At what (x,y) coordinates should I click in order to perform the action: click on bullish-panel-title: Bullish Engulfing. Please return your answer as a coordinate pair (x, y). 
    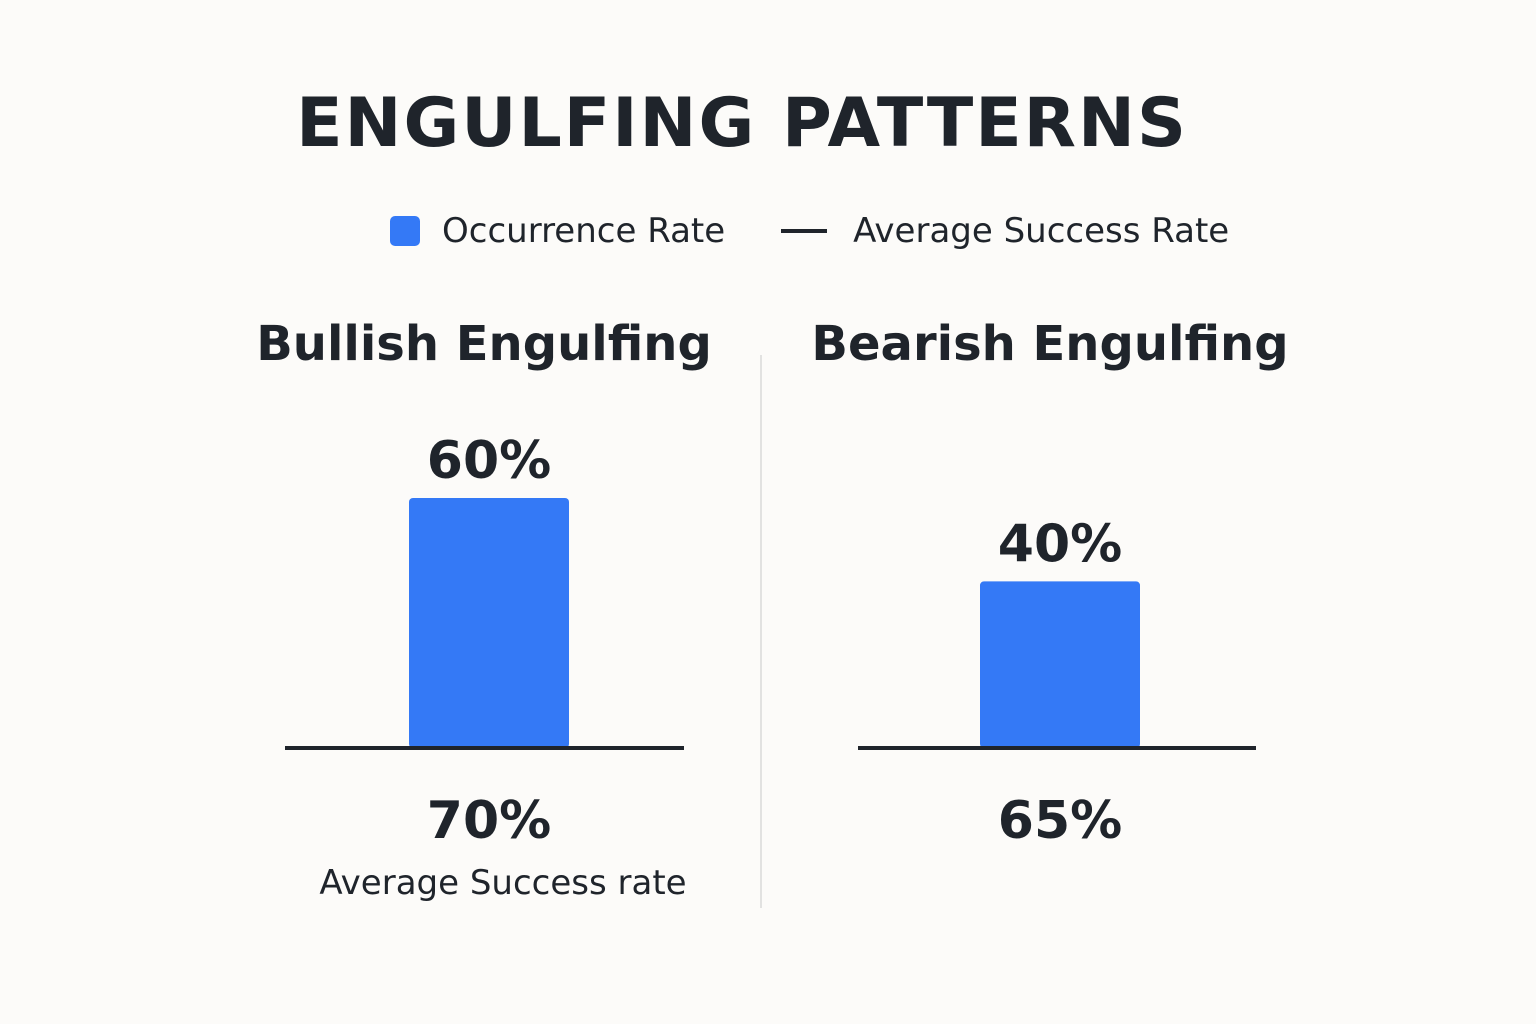
    Looking at the image, I should click on (484, 344).